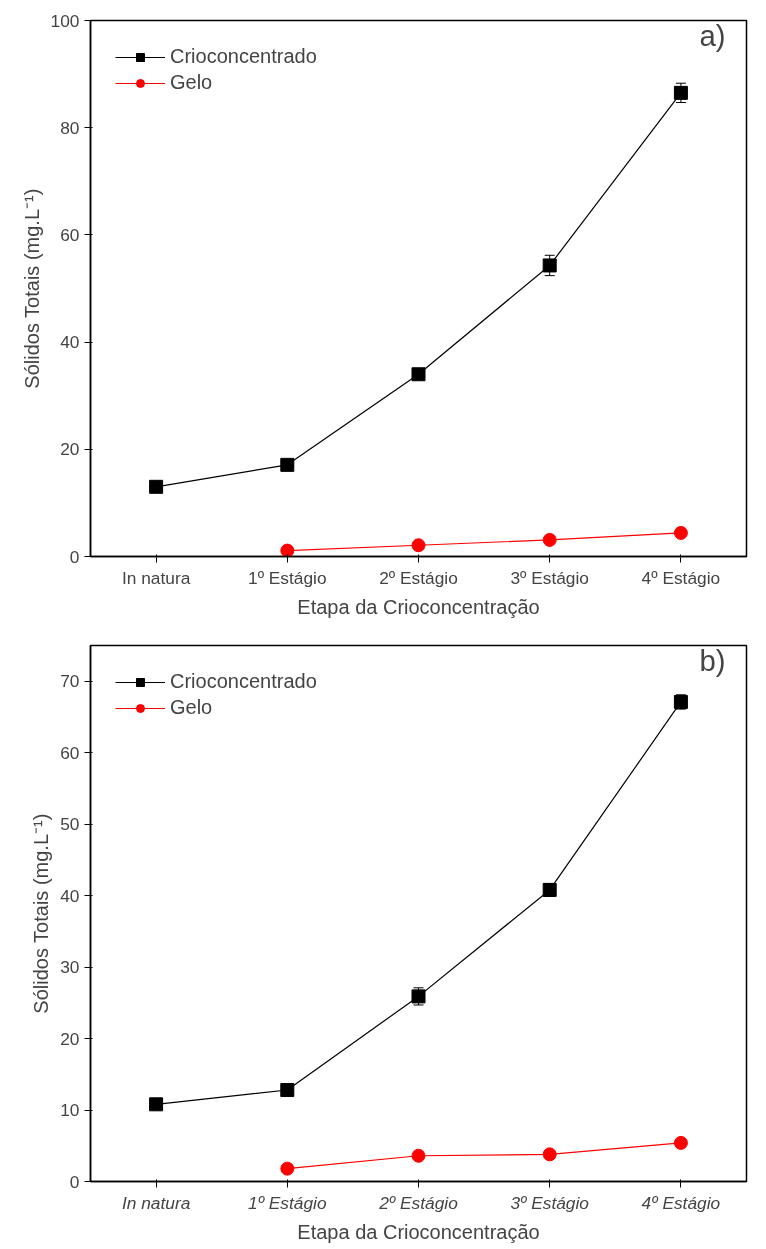  What do you see at coordinates (712, 660) in the screenshot?
I see `annotation: b)` at bounding box center [712, 660].